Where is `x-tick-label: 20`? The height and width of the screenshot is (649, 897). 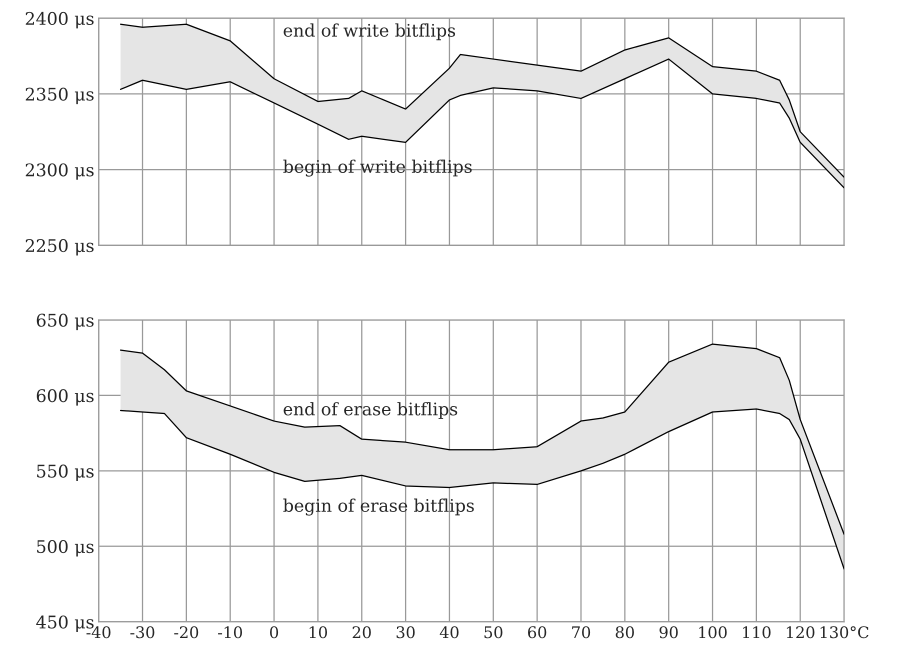 x-tick-label: 20 is located at coordinates (361, 632).